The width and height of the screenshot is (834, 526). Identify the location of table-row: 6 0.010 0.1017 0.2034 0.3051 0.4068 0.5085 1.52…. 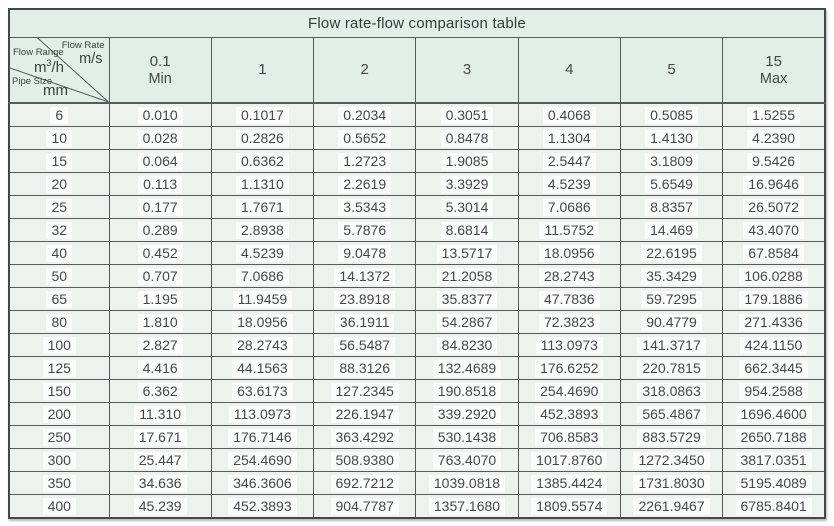
(417, 114).